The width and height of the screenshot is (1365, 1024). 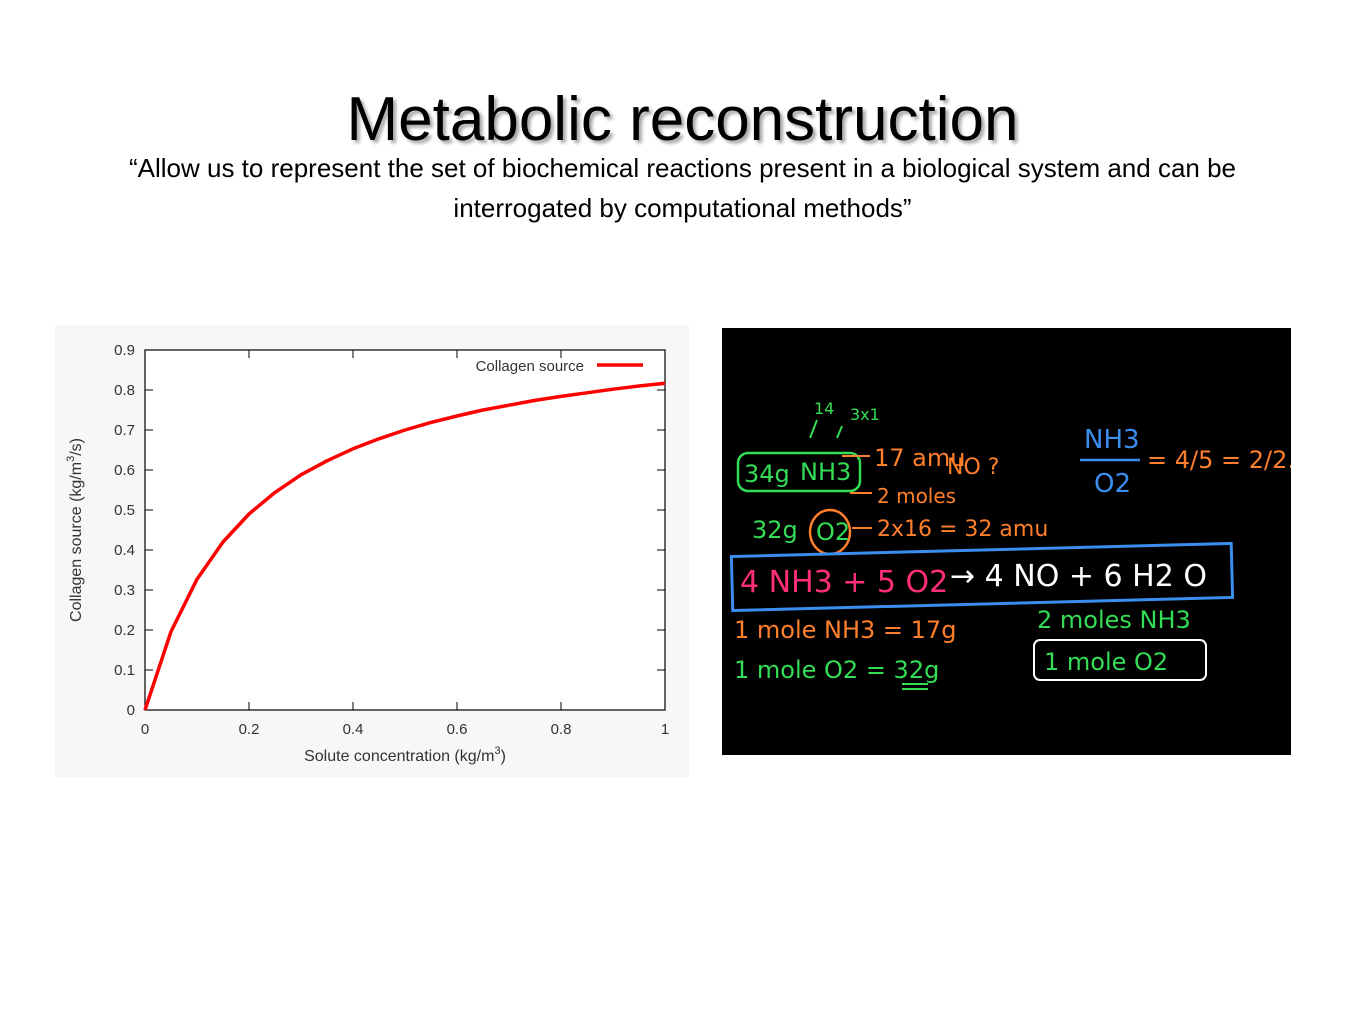 What do you see at coordinates (145, 729) in the screenshot?
I see `x-tick-label: 0` at bounding box center [145, 729].